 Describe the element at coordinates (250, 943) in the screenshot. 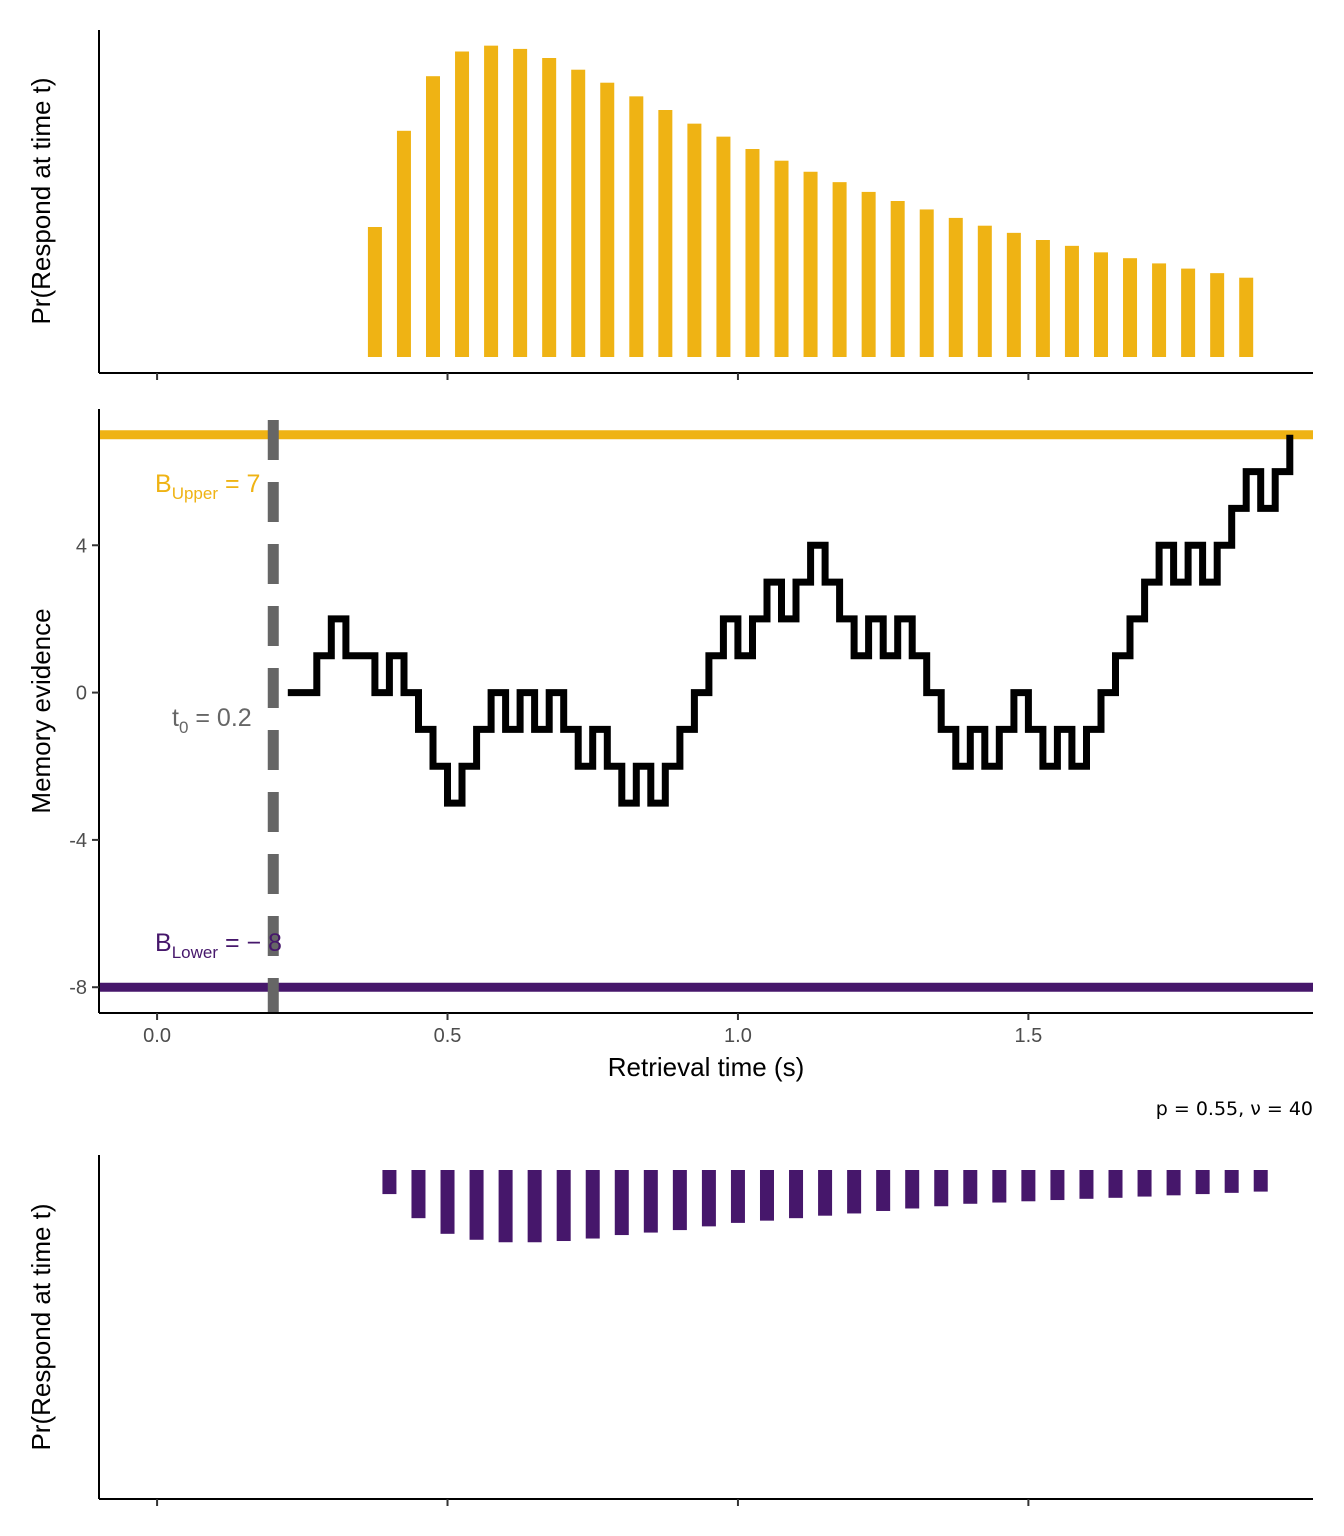

I see `lower-bound-label-rest: = − 8` at that location.